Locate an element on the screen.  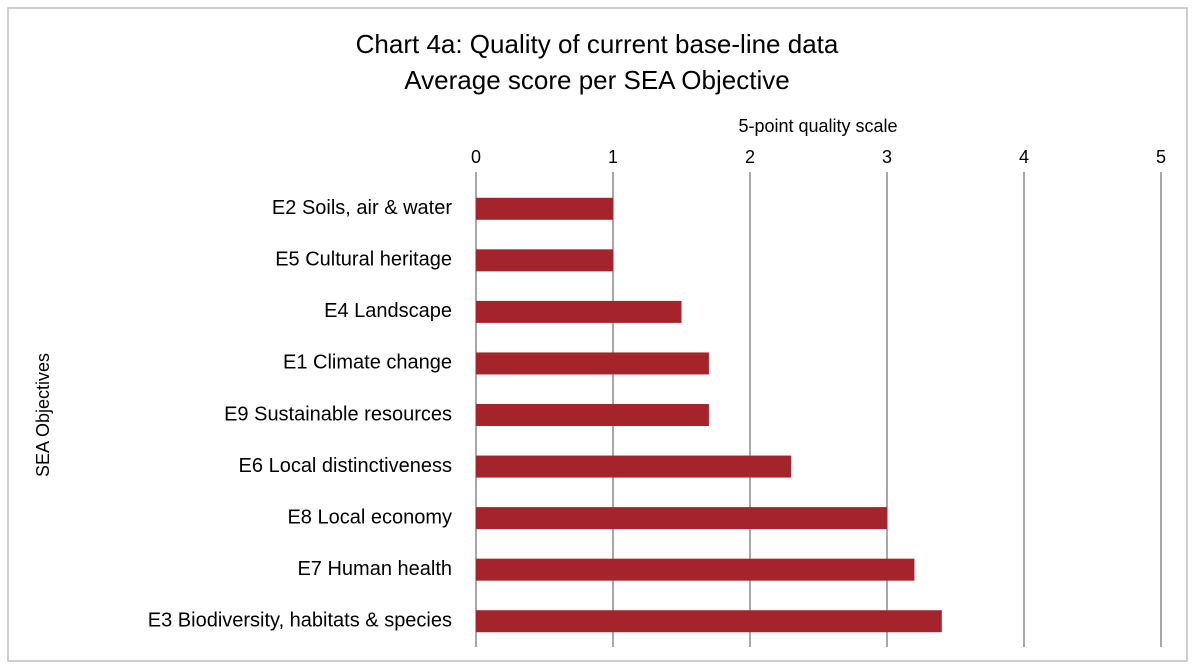
y-tick-label: E4 Landscape is located at coordinates (388, 311).